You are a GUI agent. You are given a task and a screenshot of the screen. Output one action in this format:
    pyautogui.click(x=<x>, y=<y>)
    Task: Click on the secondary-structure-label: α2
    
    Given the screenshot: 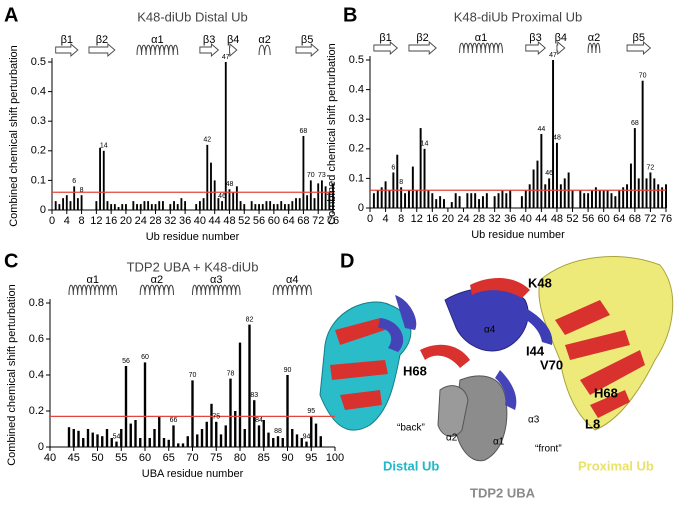 What is the action you would take?
    pyautogui.click(x=264, y=40)
    